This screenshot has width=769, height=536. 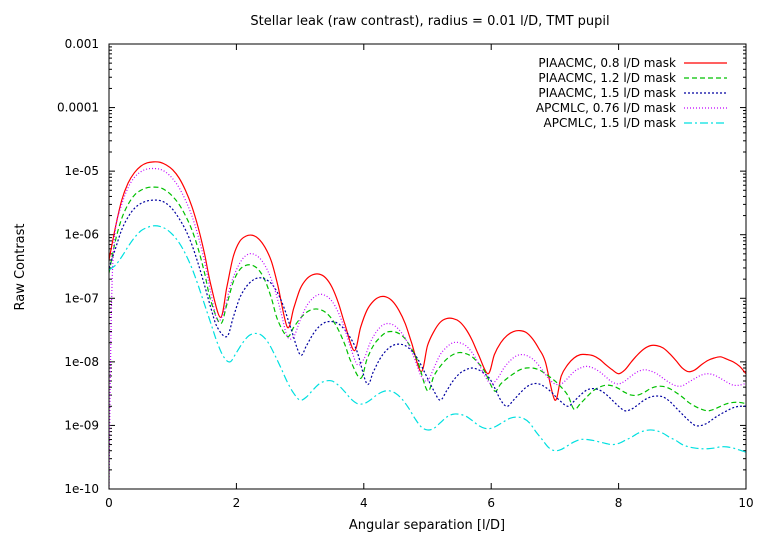 What do you see at coordinates (606, 108) in the screenshot?
I see `legend-label: APCMLC, 0.76 l/D mask` at bounding box center [606, 108].